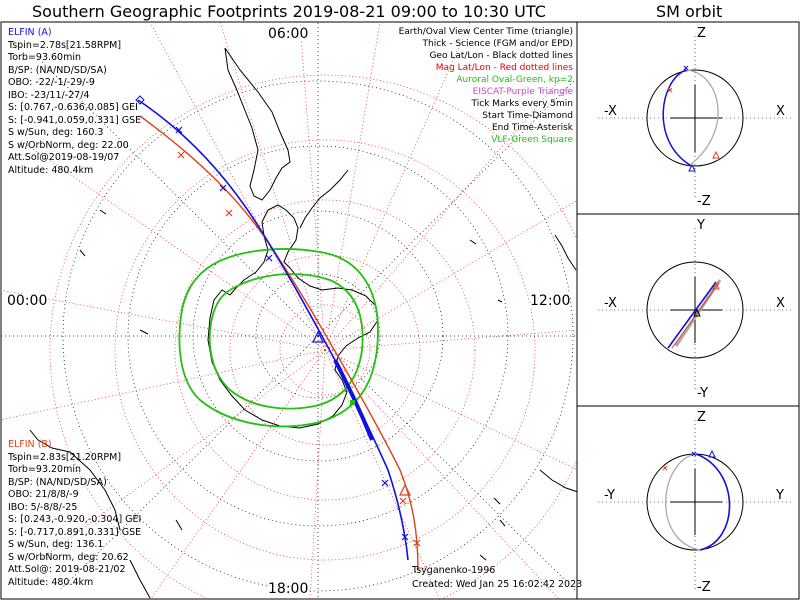  Describe the element at coordinates (558, 481) in the screenshot. I see `australia-edge` at that location.